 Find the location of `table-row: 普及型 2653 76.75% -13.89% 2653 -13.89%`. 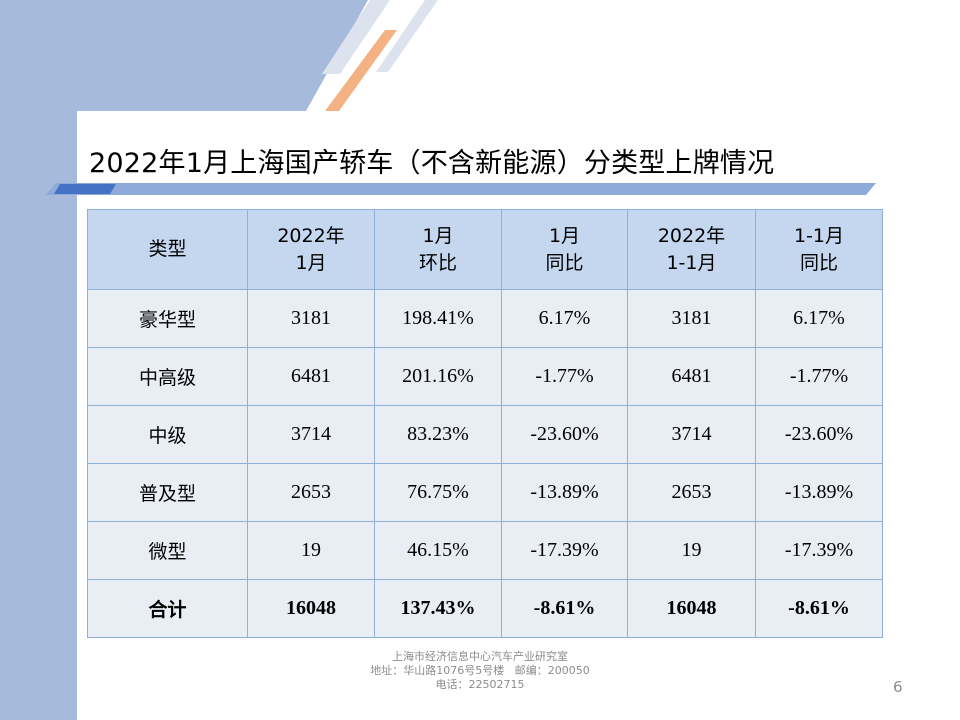

table-row: 普及型 2653 76.75% -13.89% 2653 -13.89% is located at coordinates (485, 492).